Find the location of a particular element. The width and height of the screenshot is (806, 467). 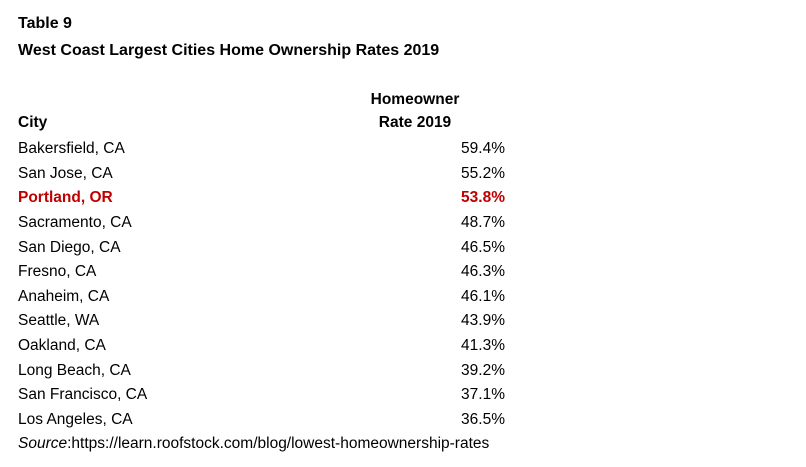

source-label: Source is located at coordinates (43, 444).